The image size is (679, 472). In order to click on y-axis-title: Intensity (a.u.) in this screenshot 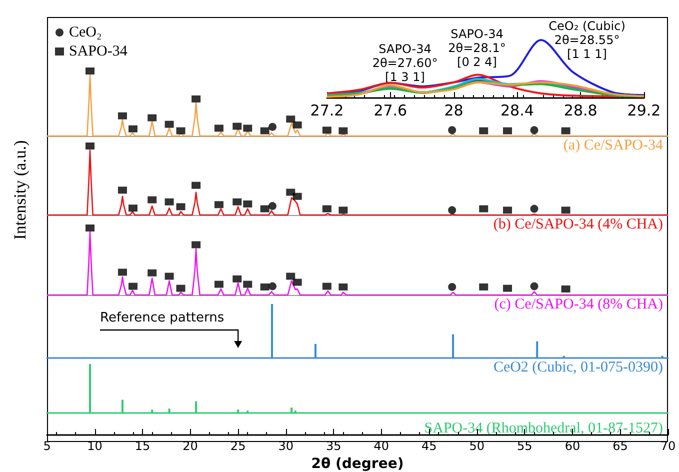, I will do `click(20, 190)`.